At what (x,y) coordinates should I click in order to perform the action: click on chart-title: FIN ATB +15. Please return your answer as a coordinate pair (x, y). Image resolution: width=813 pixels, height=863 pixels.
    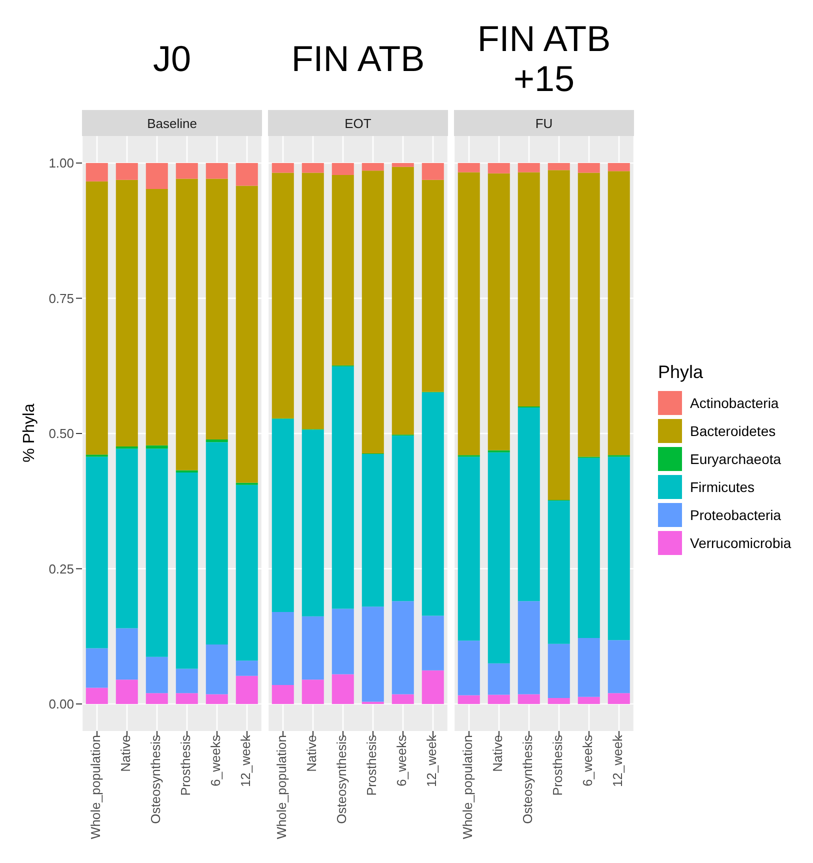
    Looking at the image, I should click on (544, 59).